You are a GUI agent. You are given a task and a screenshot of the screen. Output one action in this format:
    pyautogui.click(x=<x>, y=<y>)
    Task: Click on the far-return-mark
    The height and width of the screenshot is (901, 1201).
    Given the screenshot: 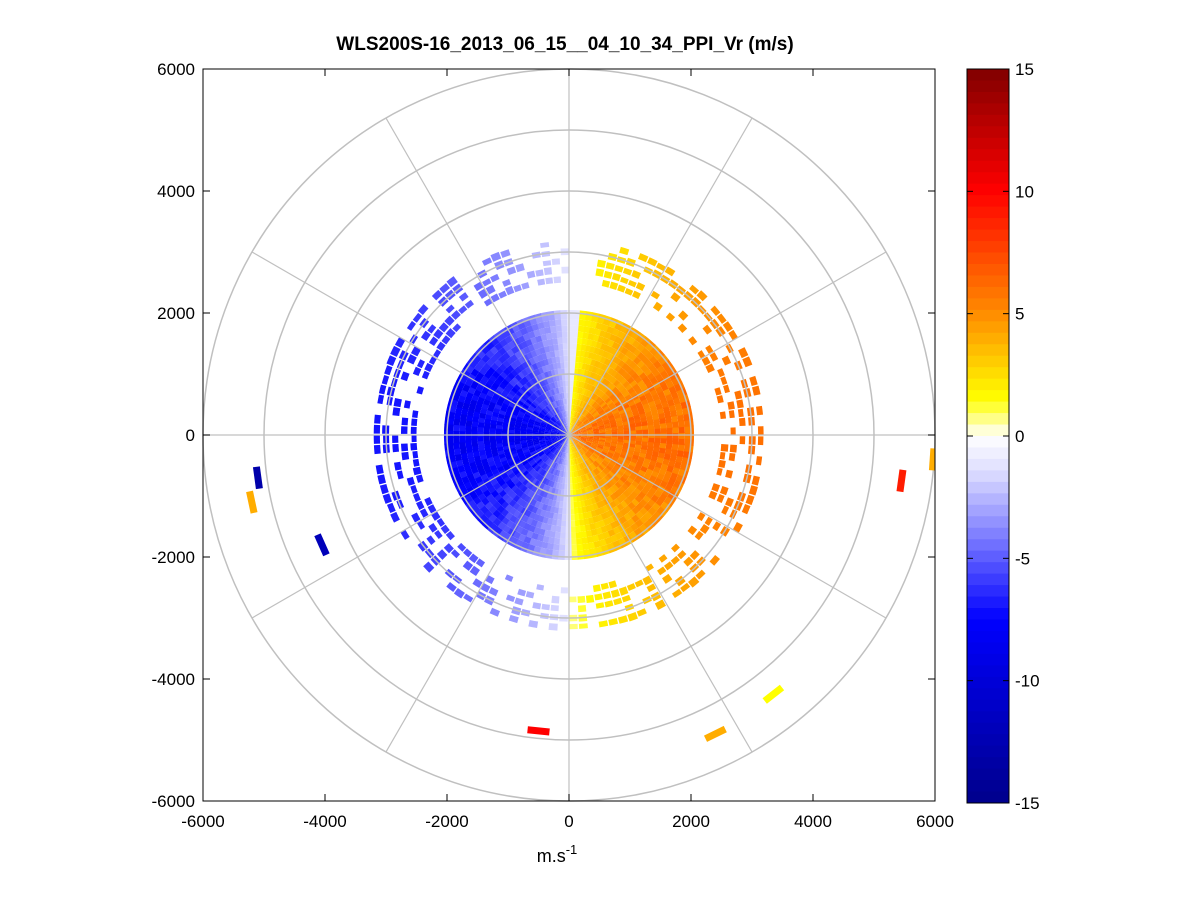 What is the action you would take?
    pyautogui.click(x=773, y=694)
    